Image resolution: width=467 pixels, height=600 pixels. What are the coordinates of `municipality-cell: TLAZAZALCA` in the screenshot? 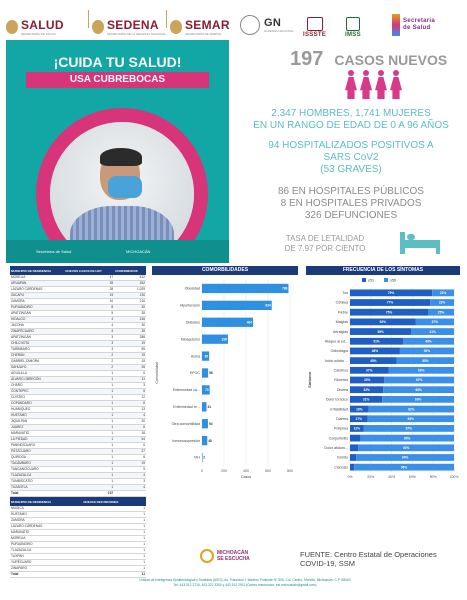 It's located at (46, 550).